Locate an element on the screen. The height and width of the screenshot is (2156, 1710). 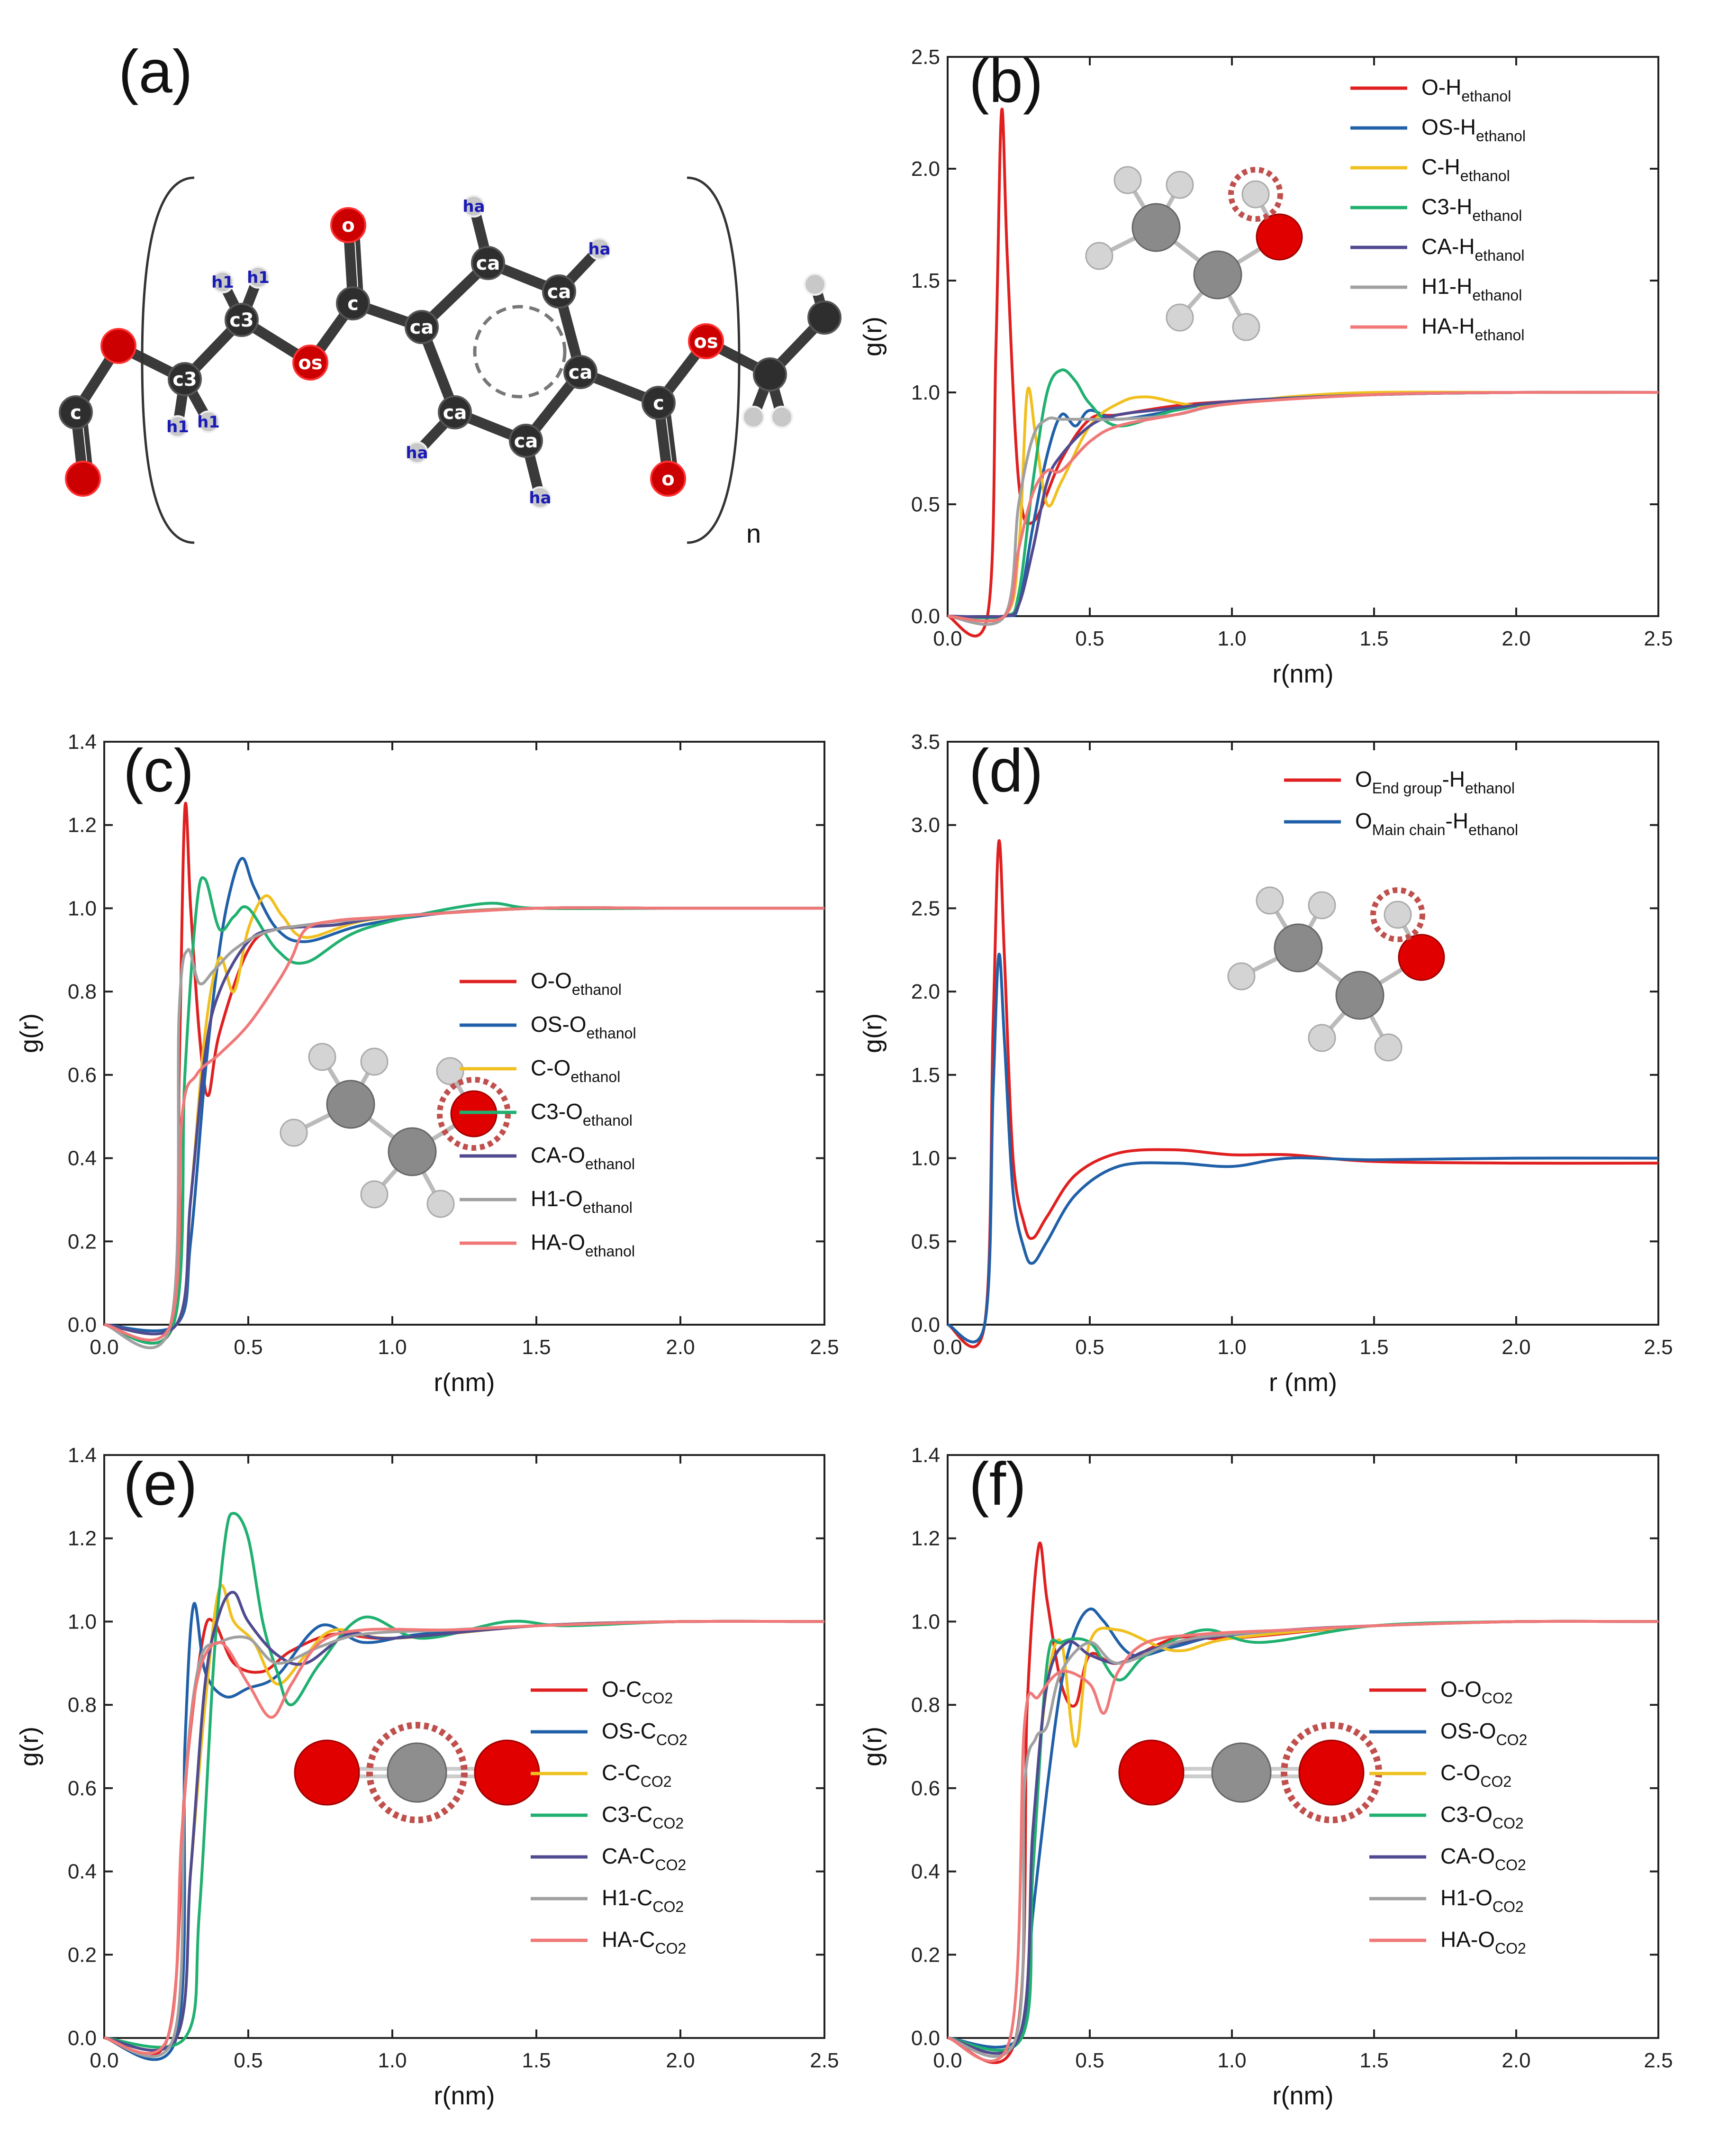
y-tick-label: 2.0 is located at coordinates (926, 169).